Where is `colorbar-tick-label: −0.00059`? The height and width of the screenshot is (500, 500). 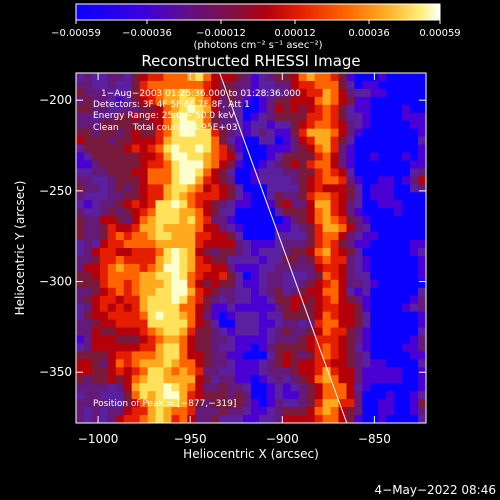
colorbar-tick-label: −0.00059 is located at coordinates (76, 33).